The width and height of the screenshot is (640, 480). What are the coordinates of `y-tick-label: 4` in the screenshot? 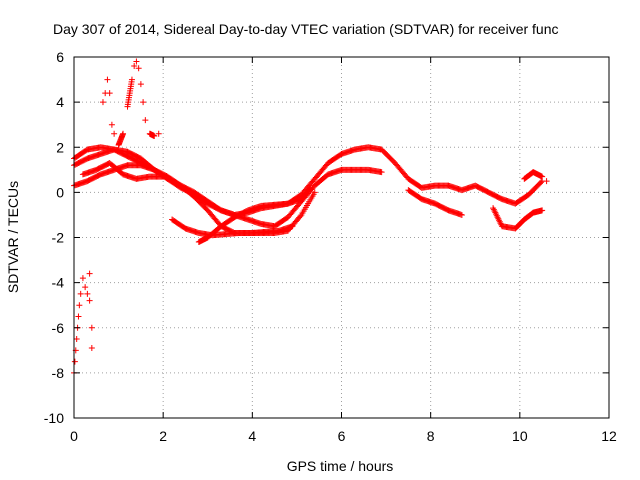 It's located at (60, 102).